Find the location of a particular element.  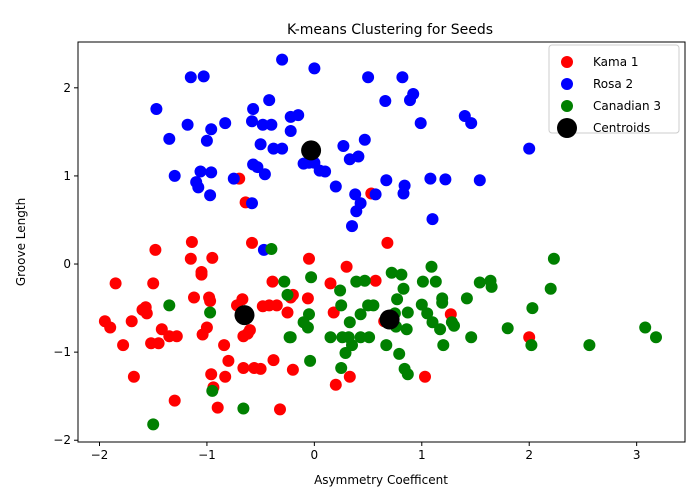

x-tick-label: 3 is located at coordinates (637, 455).